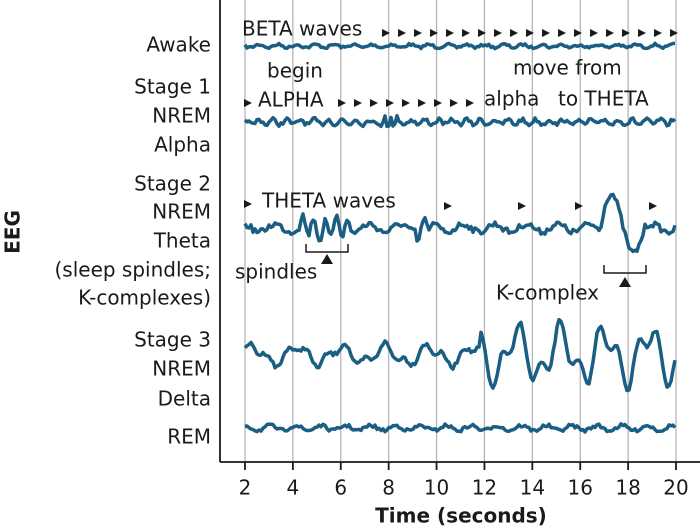 This screenshot has width=700, height=532. What do you see at coordinates (172, 184) in the screenshot?
I see `stage-label: Stage 2` at bounding box center [172, 184].